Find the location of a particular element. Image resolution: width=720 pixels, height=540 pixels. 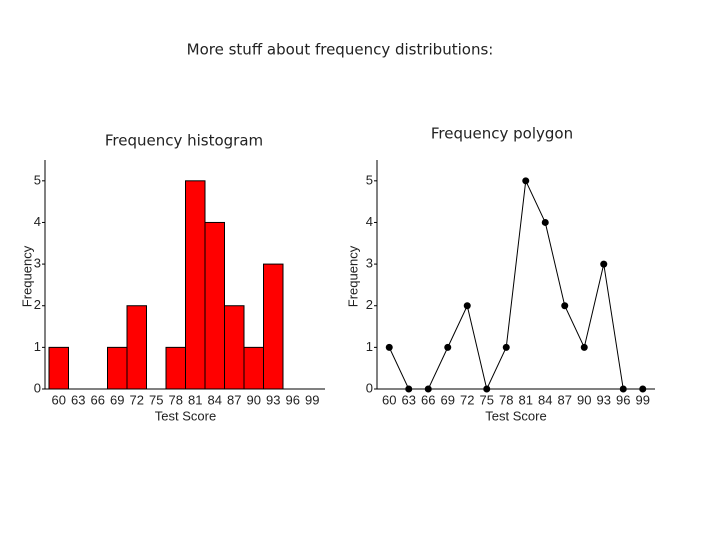

polygon-line is located at coordinates (515, 285).